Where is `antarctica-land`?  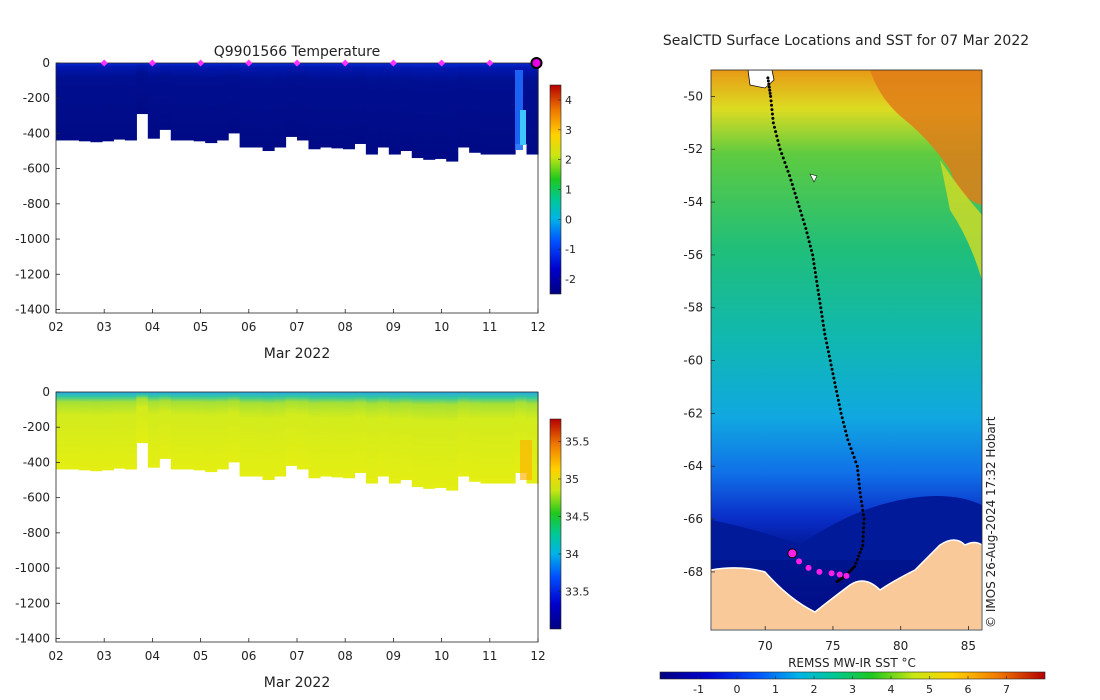 antarctica-land is located at coordinates (846, 584).